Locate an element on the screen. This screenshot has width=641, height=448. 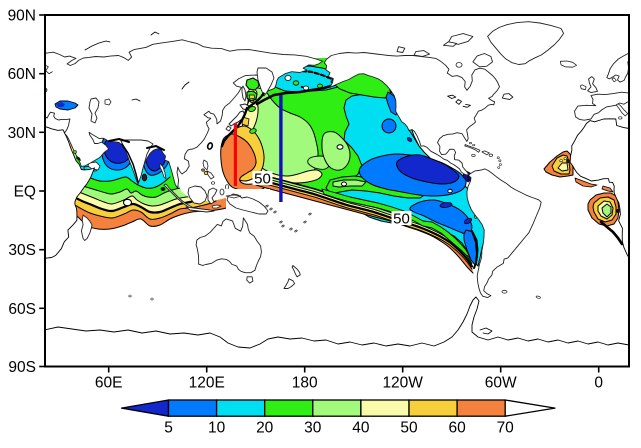
svg-text: 120W is located at coordinates (402, 383).